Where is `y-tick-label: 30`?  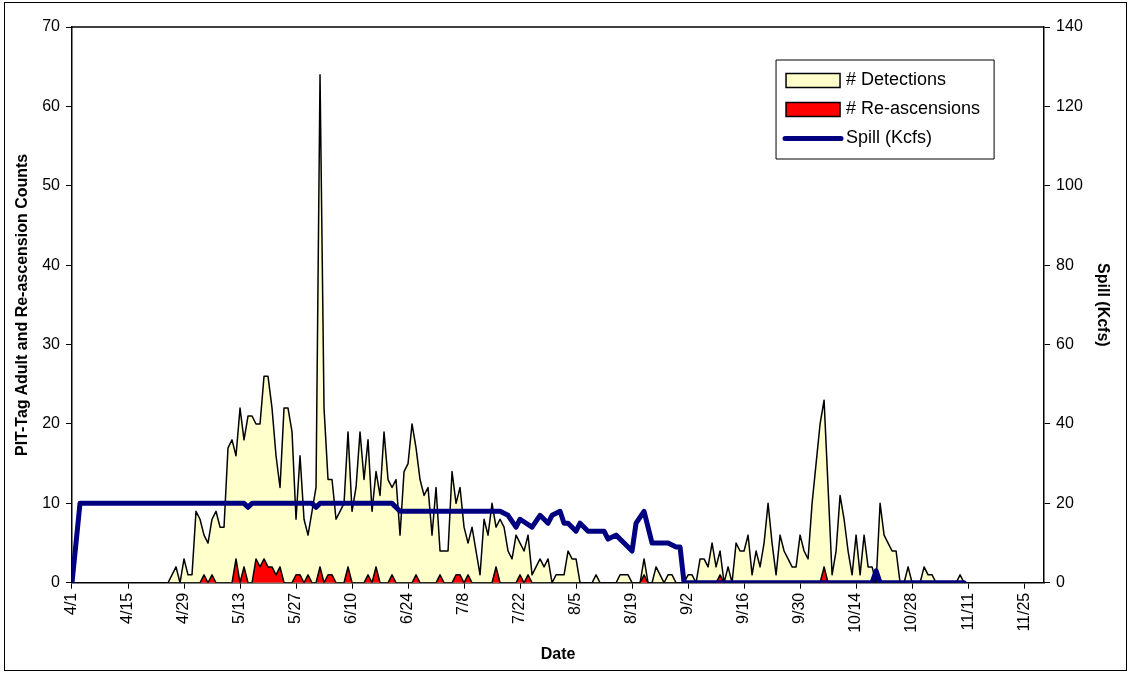
y-tick-label: 30 is located at coordinates (51, 343).